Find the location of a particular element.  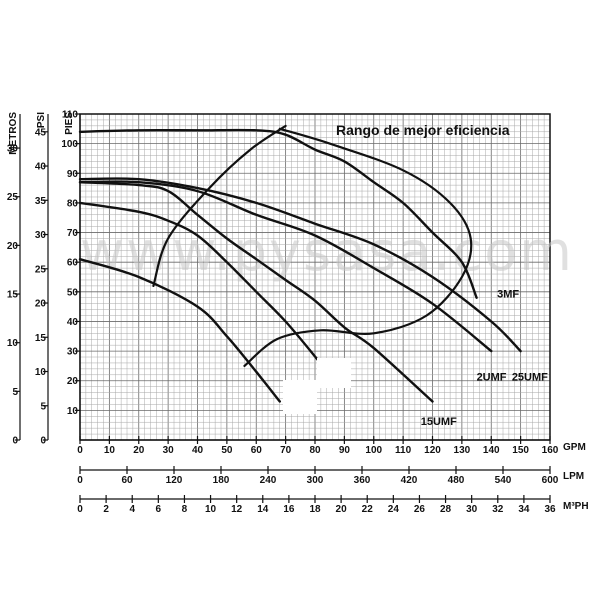

y-axis-metros-tick-label: 20 is located at coordinates (13, 246).